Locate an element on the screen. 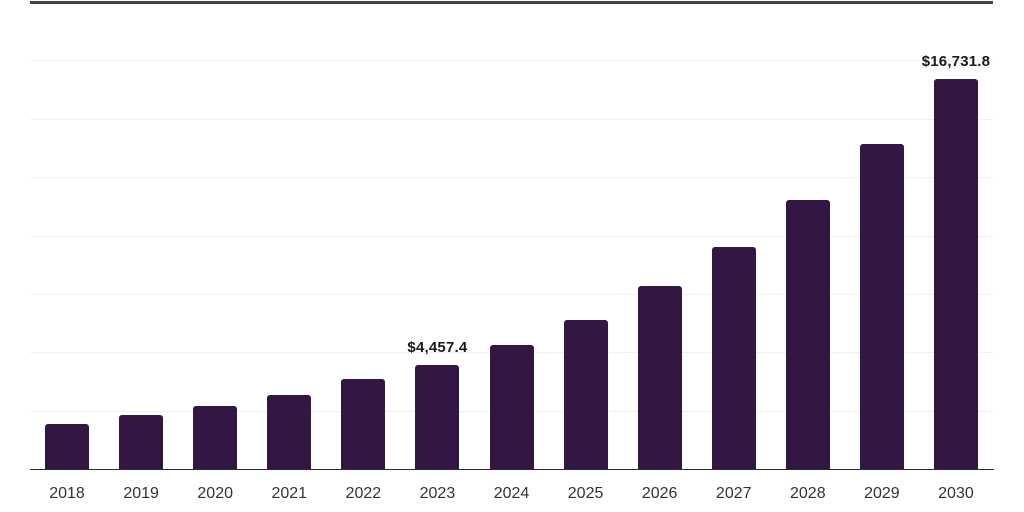 The image size is (1024, 512). bar-2028 is located at coordinates (807, 335).